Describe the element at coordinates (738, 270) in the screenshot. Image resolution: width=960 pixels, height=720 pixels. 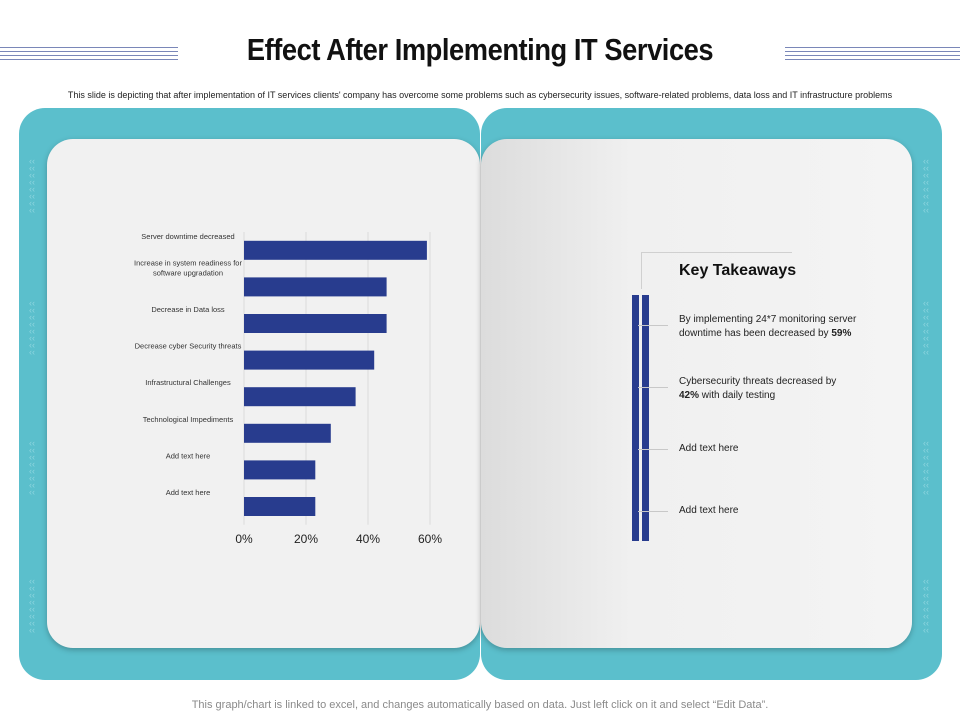
I see `takeaways-title: Key Takeaways` at that location.